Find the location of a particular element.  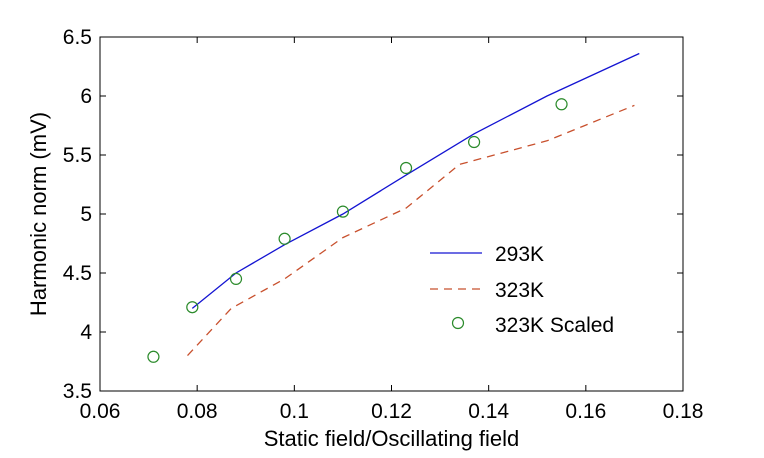

legend-label-293k: 293K is located at coordinates (519, 254).